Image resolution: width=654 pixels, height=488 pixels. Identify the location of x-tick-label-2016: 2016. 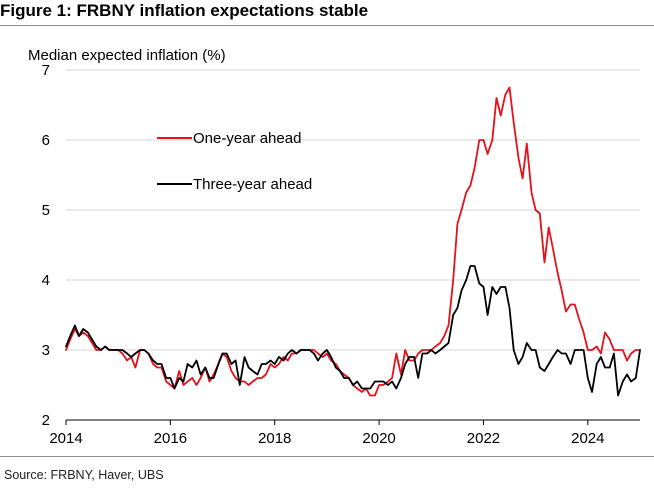
(170, 438).